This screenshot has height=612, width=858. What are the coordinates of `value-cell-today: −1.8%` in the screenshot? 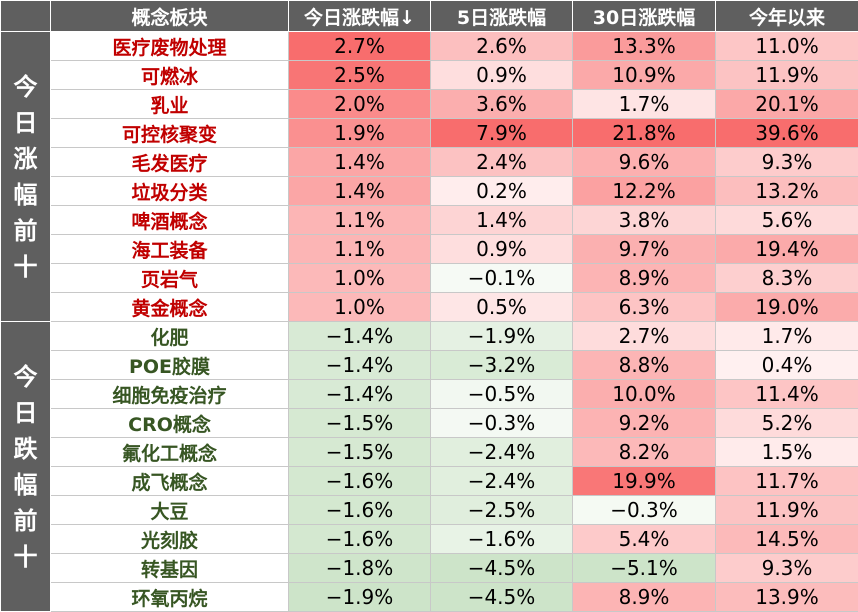 It's located at (360, 568).